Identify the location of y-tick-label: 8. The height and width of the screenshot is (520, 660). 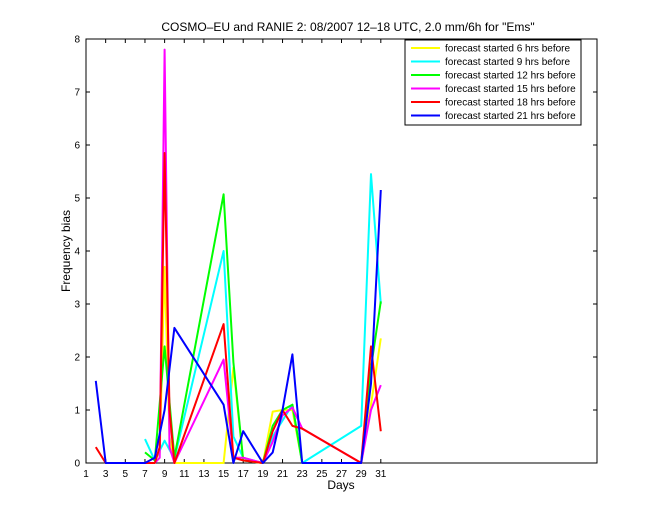
(77, 40).